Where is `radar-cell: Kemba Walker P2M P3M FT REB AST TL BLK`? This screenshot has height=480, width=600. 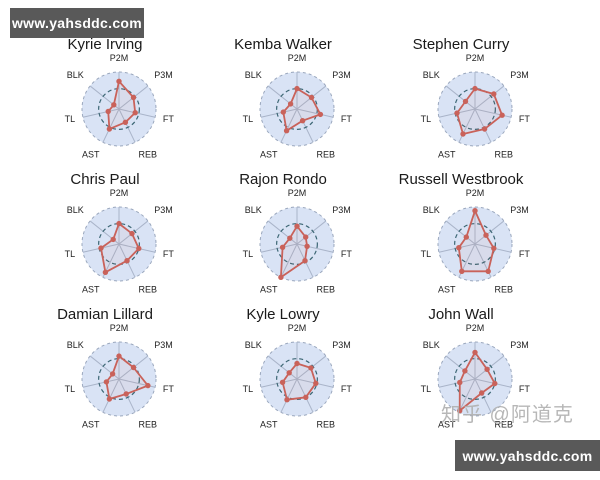 radar-cell: Kemba Walker P2M P3M FT REB AST TL BLK is located at coordinates (297, 103).